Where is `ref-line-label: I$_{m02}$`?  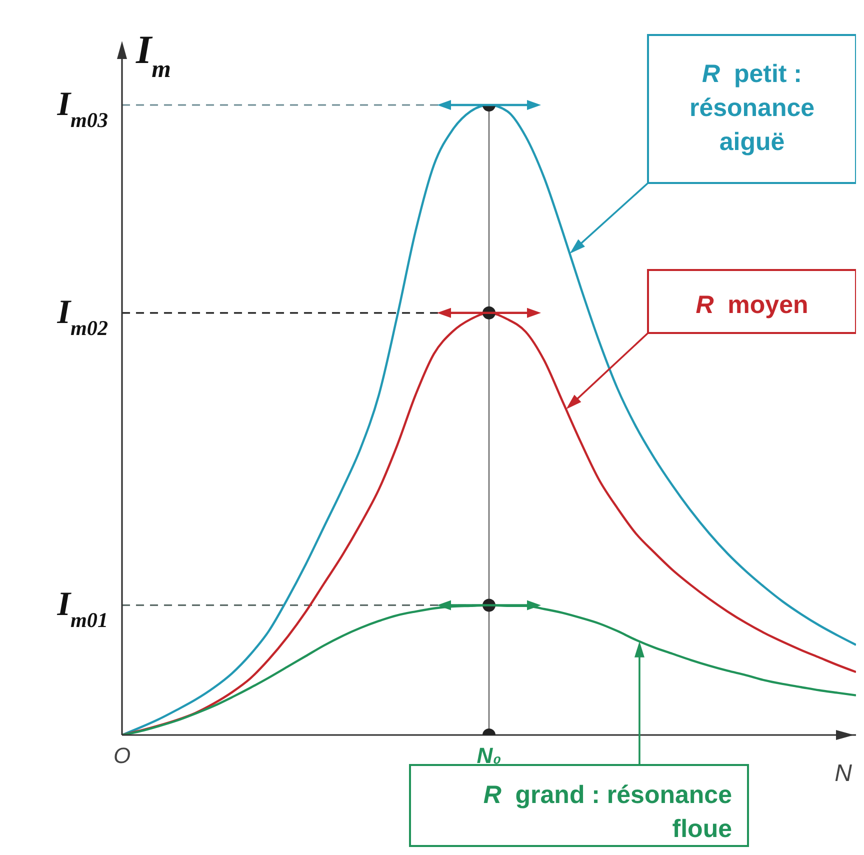
ref-line-label: I$_{m02}$ is located at coordinates (82, 317).